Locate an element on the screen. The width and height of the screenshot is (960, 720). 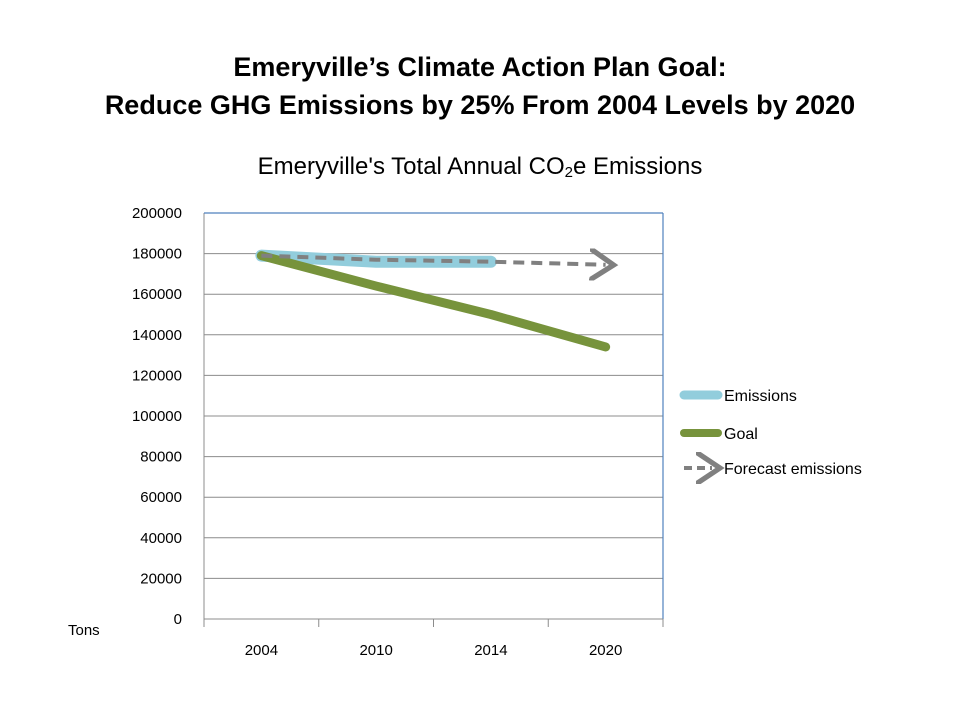
y-axis-label: Tons is located at coordinates (84, 630).